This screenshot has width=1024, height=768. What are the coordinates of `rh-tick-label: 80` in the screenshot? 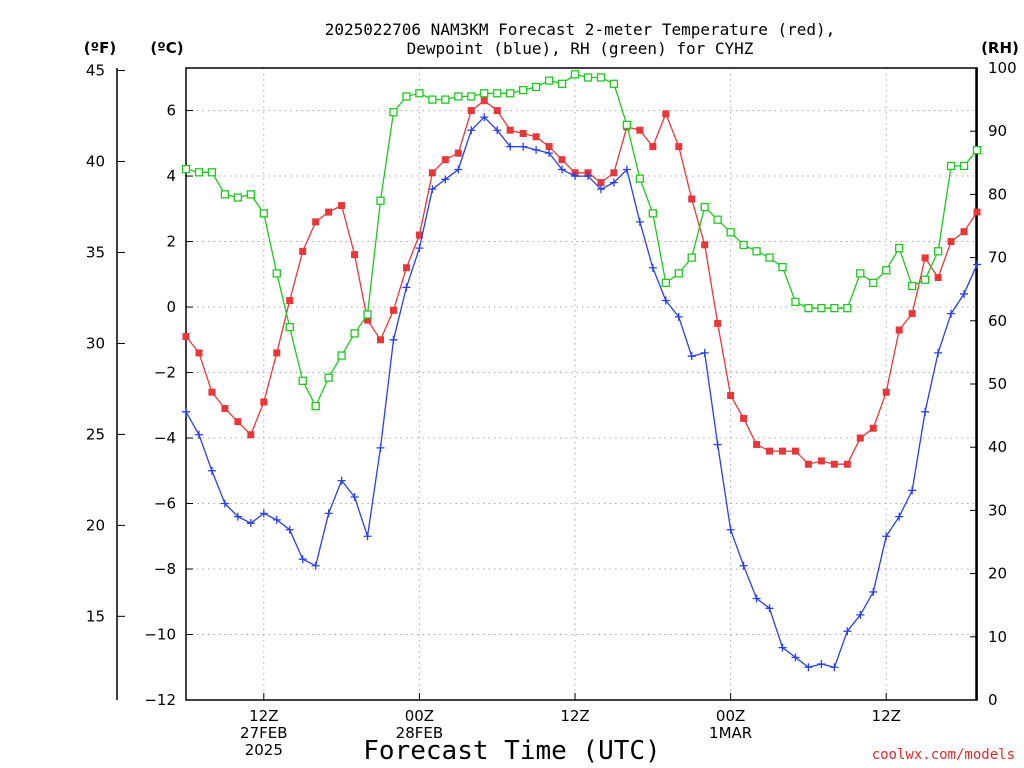 It's located at (997, 194).